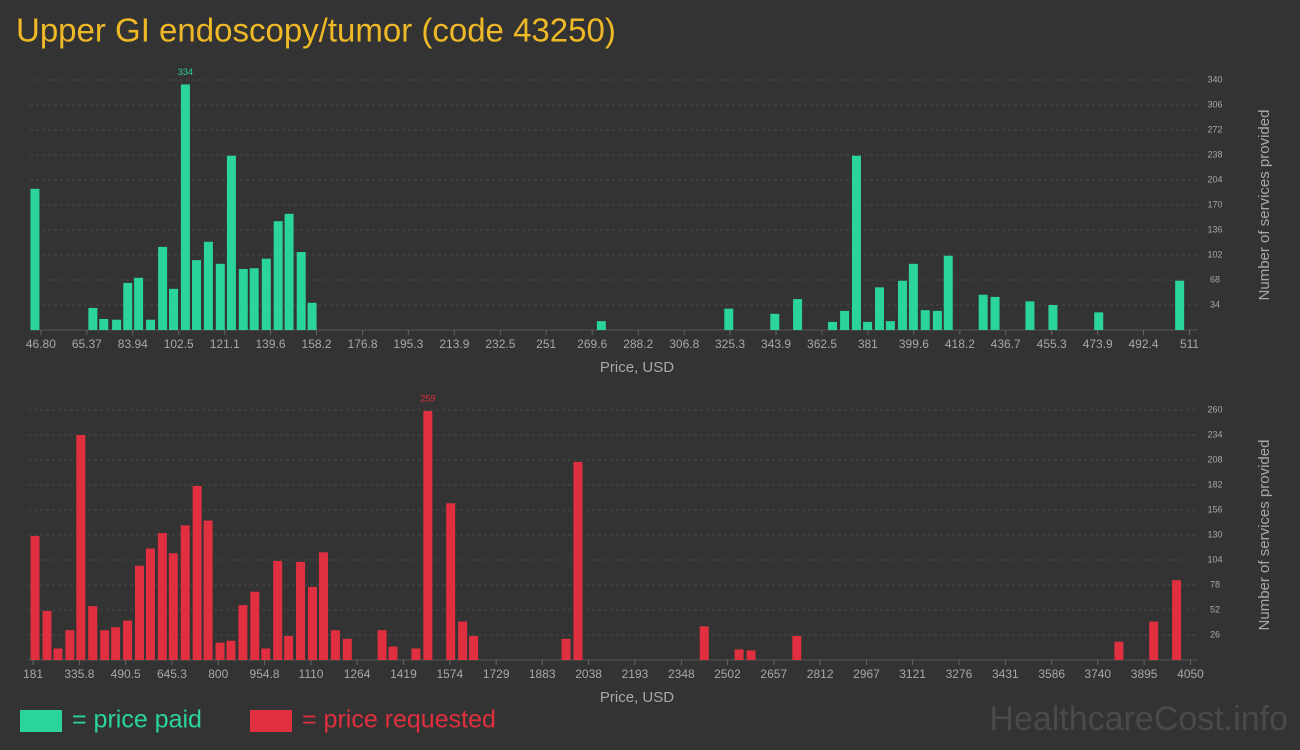  What do you see at coordinates (1215, 584) in the screenshot?
I see `y-tick-label: 78` at bounding box center [1215, 584].